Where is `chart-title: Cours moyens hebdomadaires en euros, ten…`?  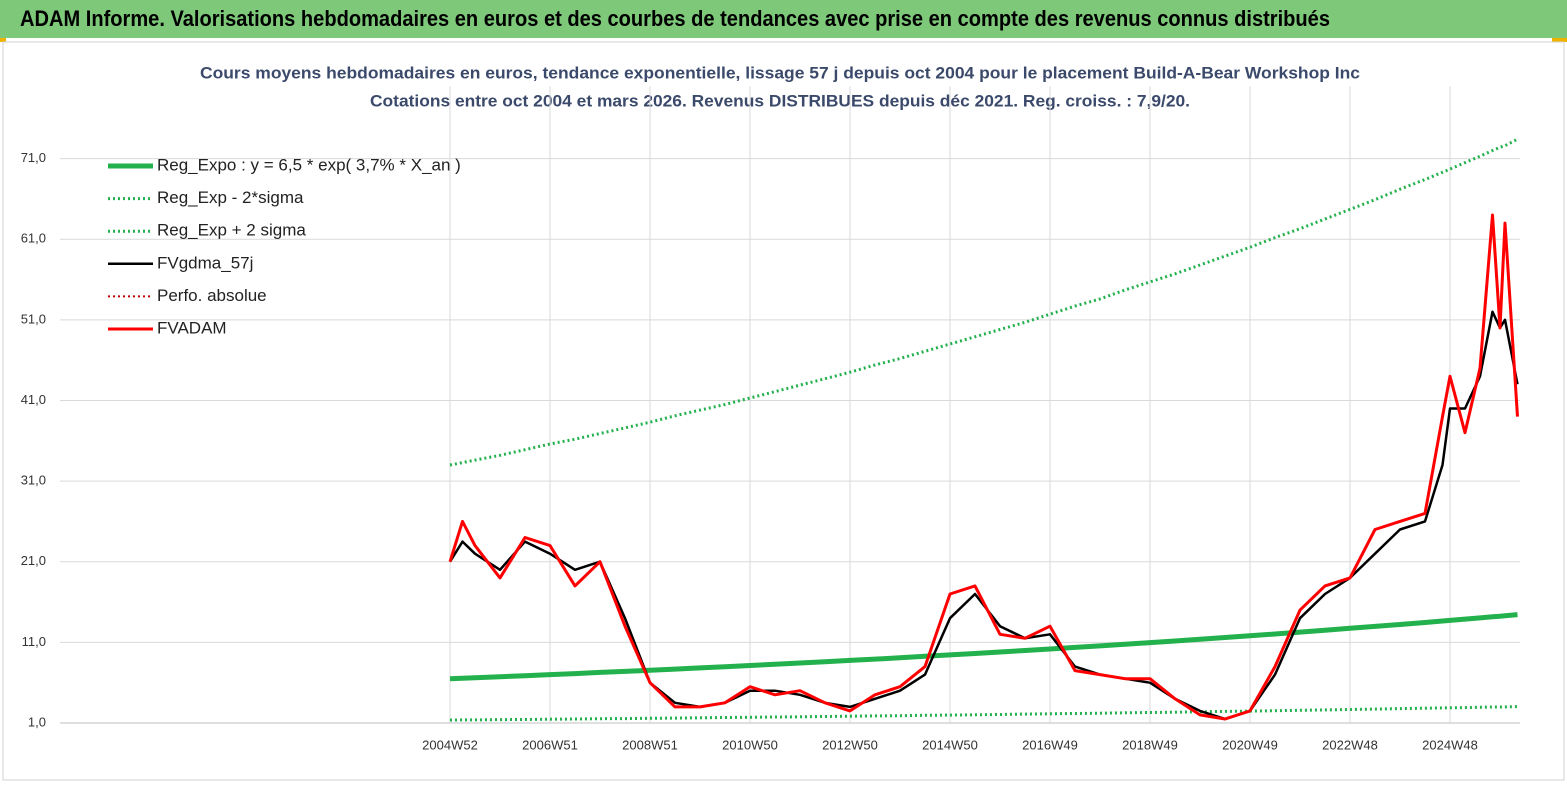
chart-title: Cours moyens hebdomadaires en euros, ten… is located at coordinates (780, 72).